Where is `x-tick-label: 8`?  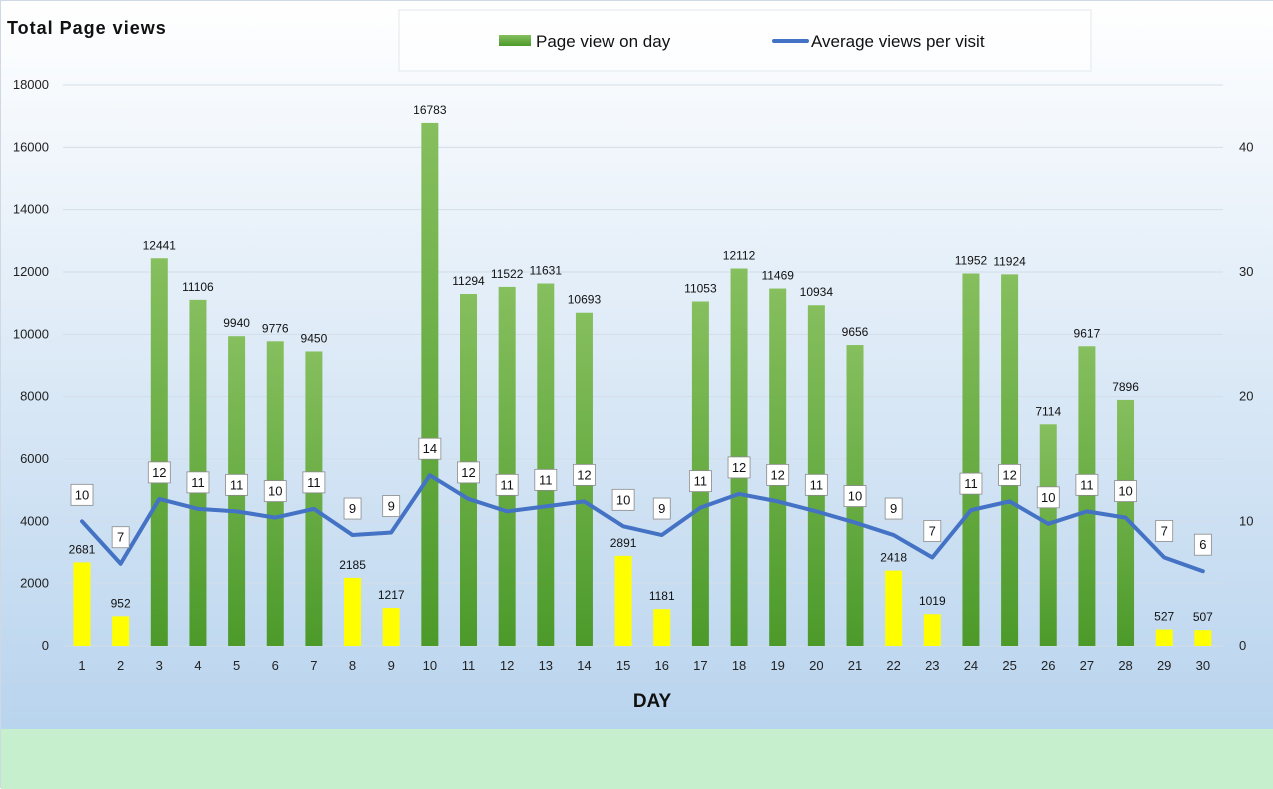
x-tick-label: 8 is located at coordinates (352, 665).